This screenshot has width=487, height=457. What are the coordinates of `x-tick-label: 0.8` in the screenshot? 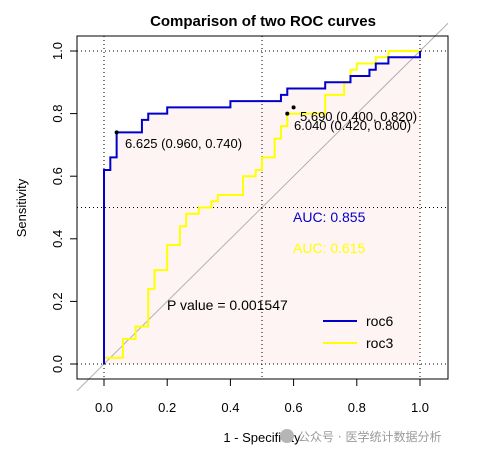 It's located at (357, 407).